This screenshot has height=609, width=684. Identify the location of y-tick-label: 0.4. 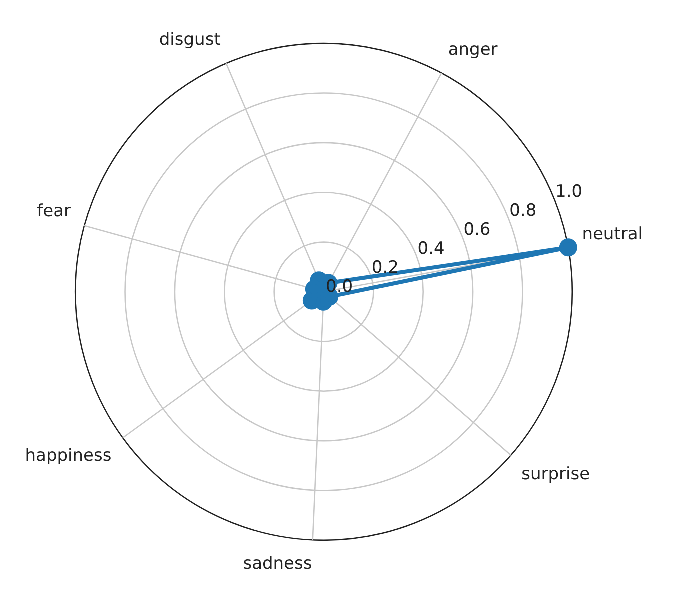
(431, 248).